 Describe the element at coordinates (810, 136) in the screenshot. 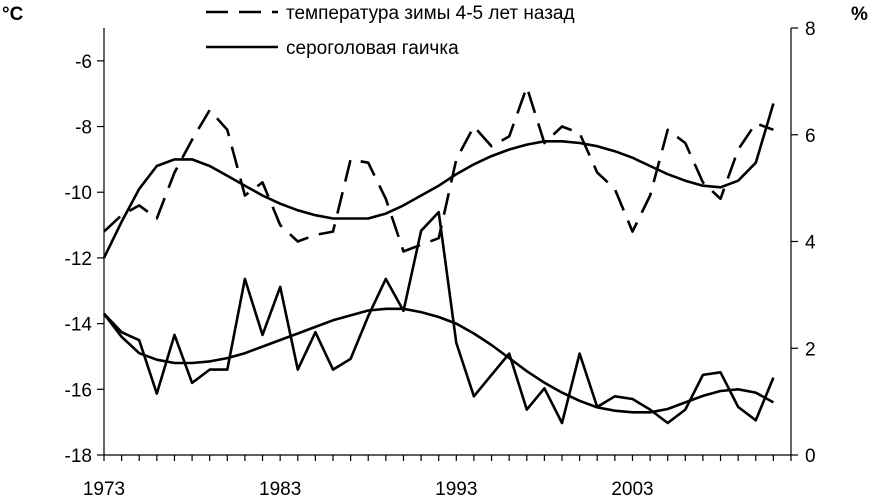

I see `right-tick-label: 6` at that location.